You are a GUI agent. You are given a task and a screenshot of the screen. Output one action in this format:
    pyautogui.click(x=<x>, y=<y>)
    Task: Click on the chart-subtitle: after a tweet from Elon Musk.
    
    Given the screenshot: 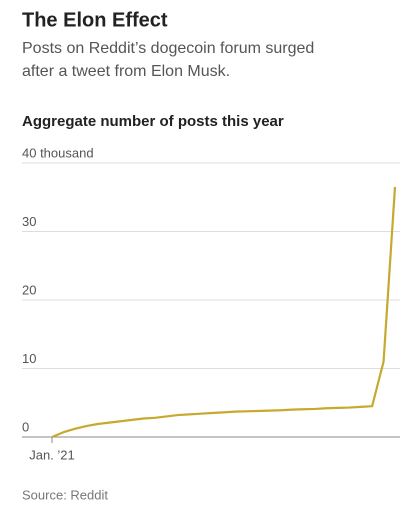 What is the action you would take?
    pyautogui.click(x=126, y=71)
    